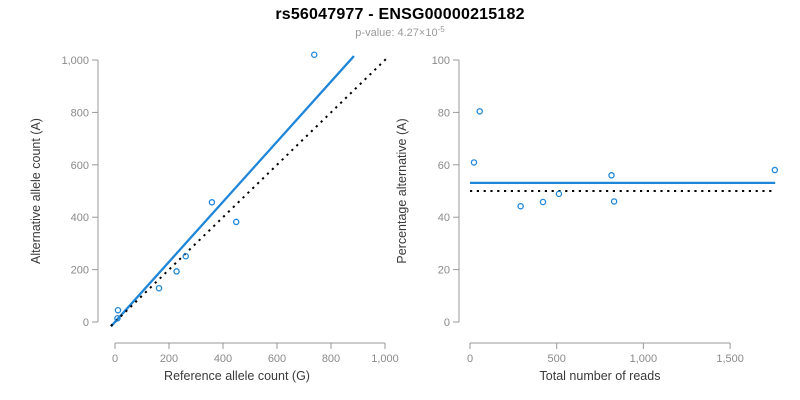  What do you see at coordinates (80, 113) in the screenshot?
I see `y-tick-label: 800` at bounding box center [80, 113].